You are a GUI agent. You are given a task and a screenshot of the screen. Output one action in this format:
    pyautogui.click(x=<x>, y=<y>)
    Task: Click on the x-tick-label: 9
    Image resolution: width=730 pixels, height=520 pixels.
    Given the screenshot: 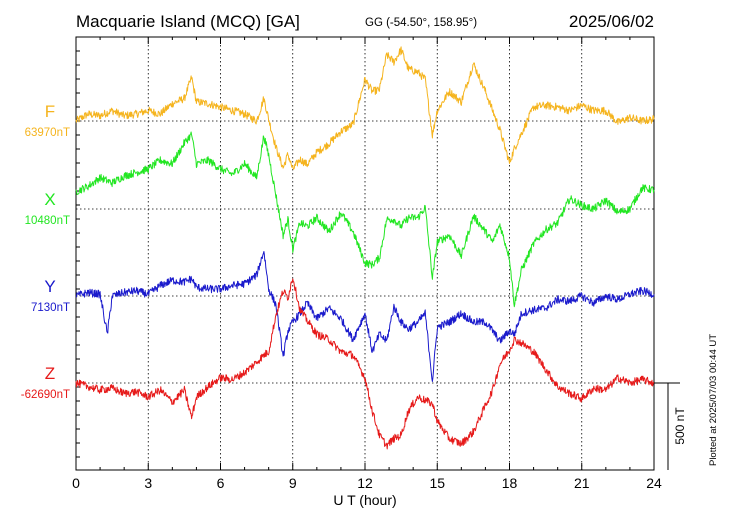 What is the action you would take?
    pyautogui.click(x=293, y=483)
    